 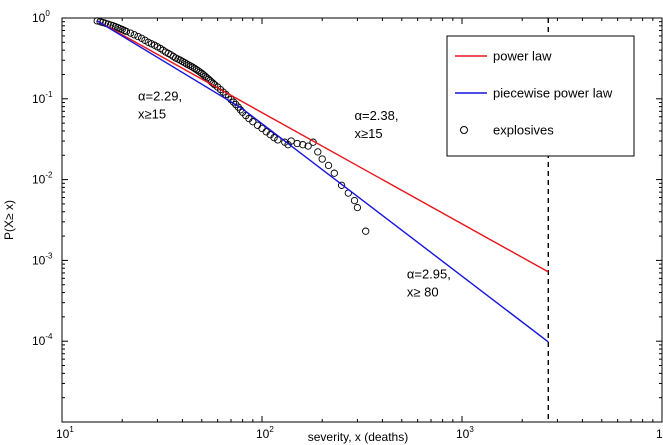 I want to click on legend-label: explosives, so click(x=523, y=130).